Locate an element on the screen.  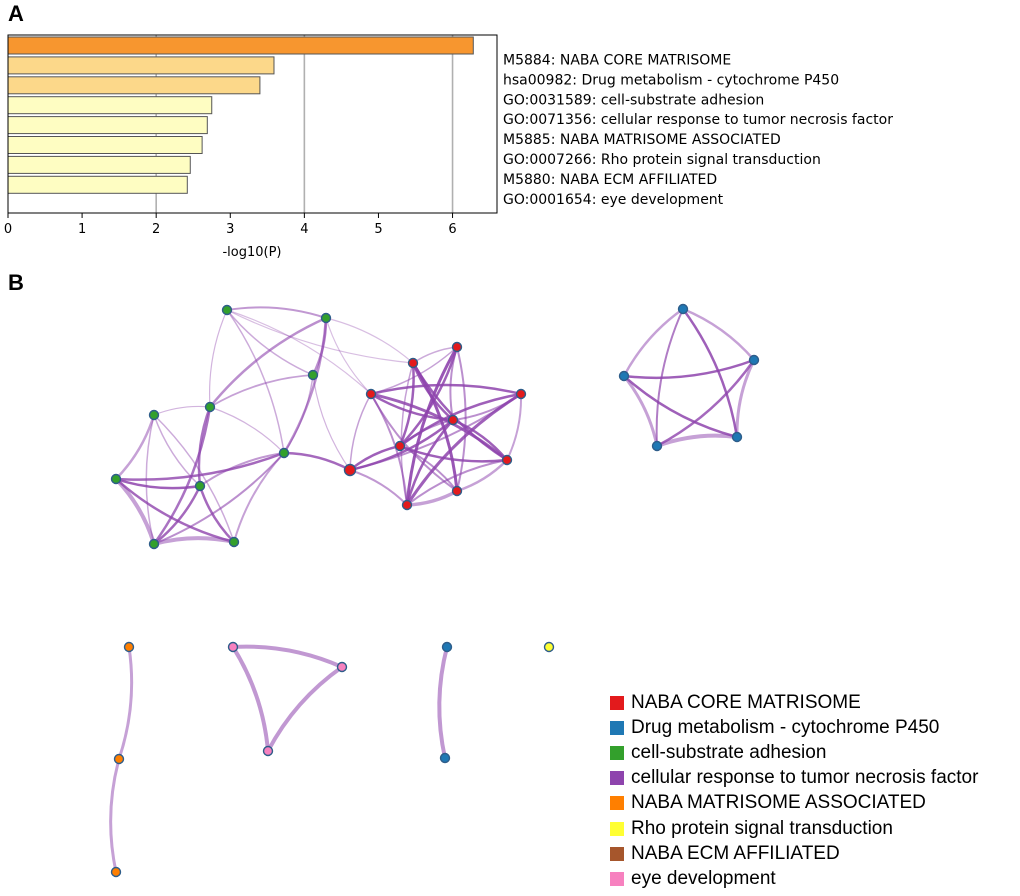
x-tick-label: 0 is located at coordinates (8, 229).